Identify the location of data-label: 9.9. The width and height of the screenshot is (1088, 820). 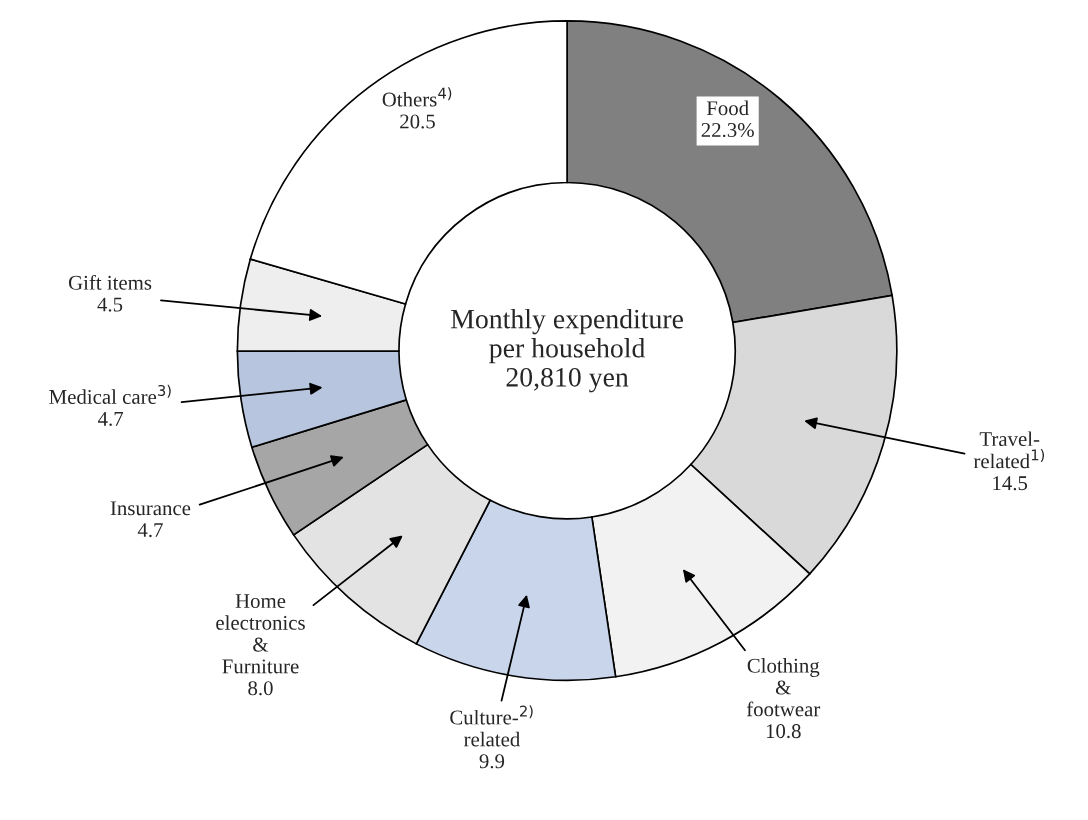
(492, 761).